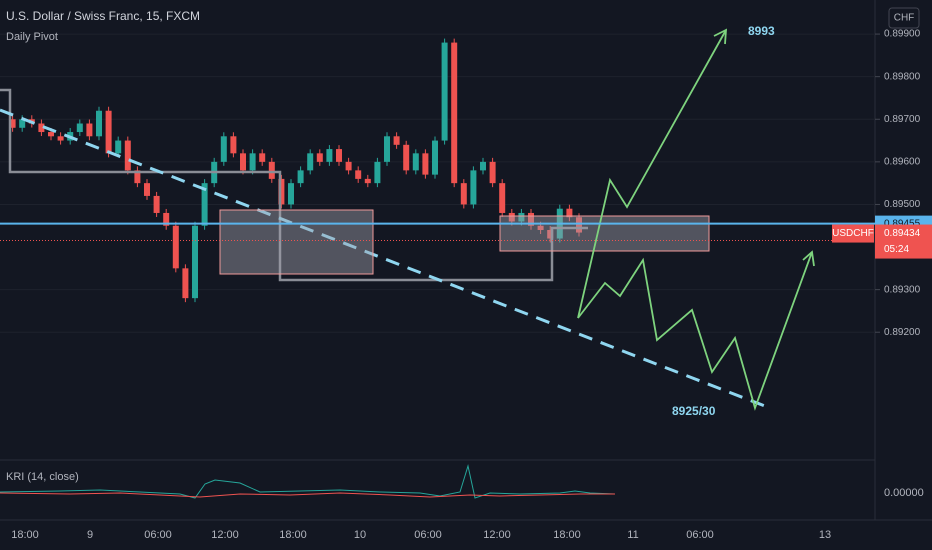  What do you see at coordinates (903, 241) in the screenshot?
I see `price-tag` at bounding box center [903, 241].